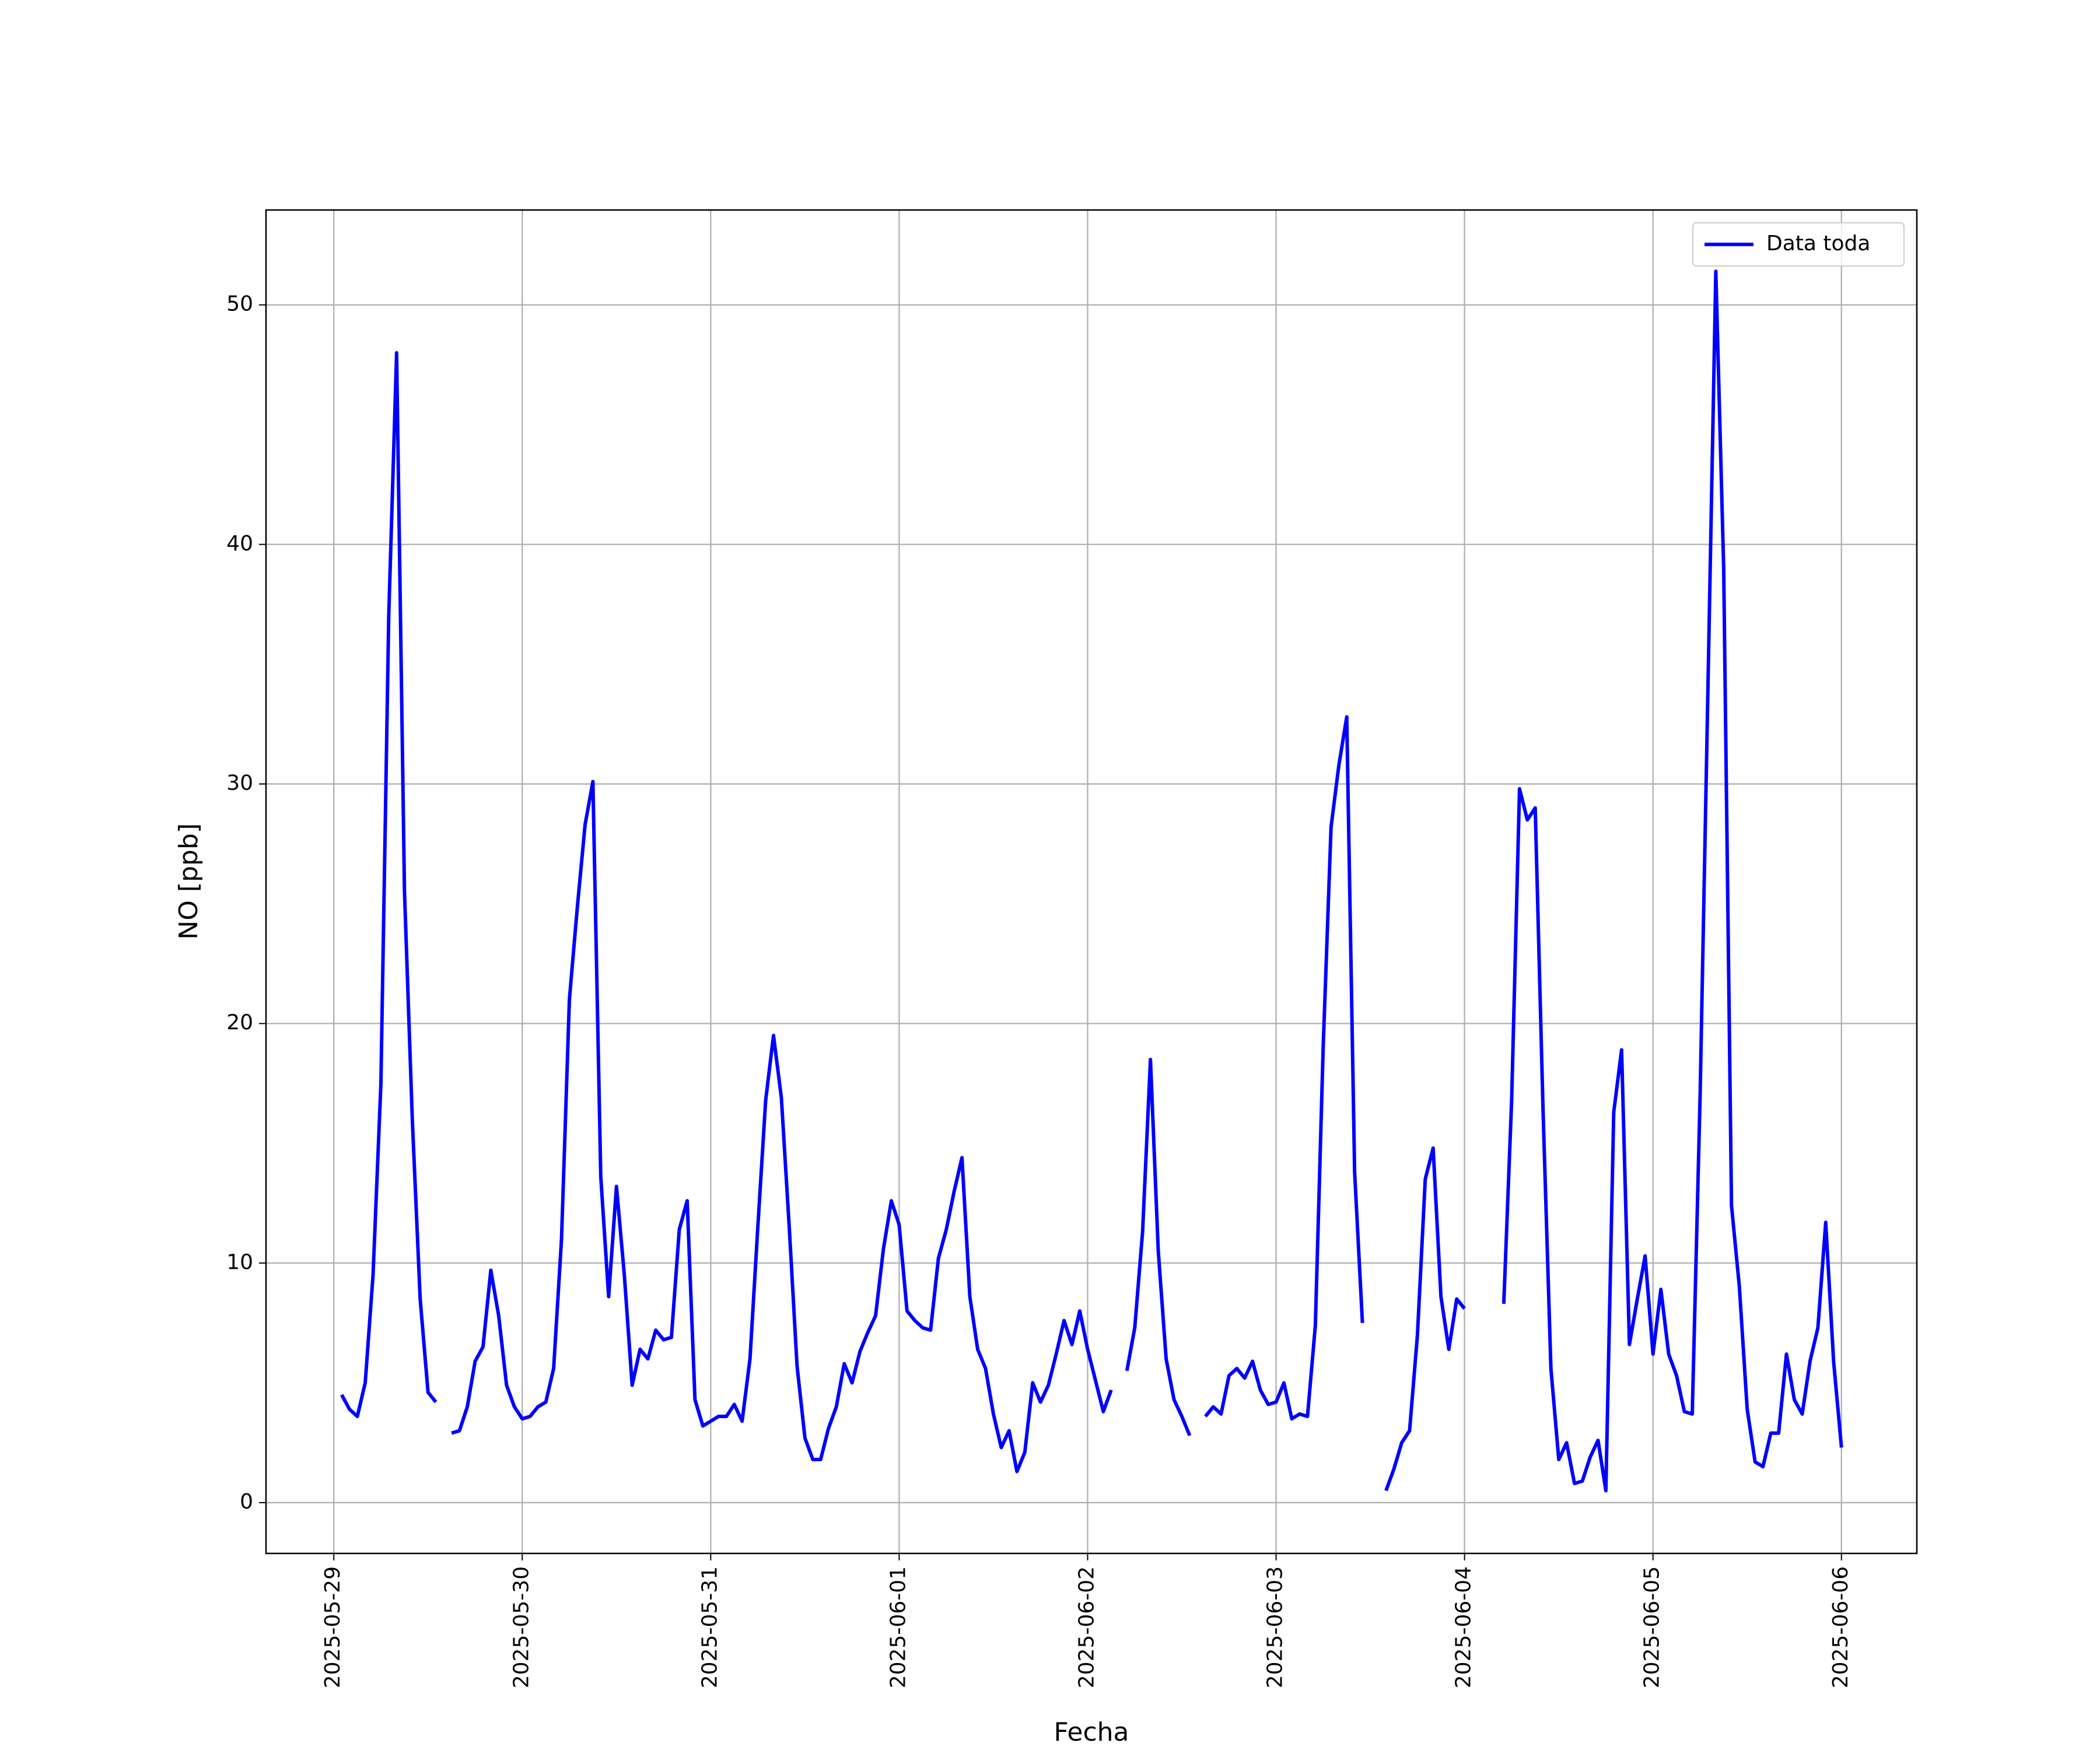  I want to click on x-tick-label: 2025-05-29, so click(333, 1627).